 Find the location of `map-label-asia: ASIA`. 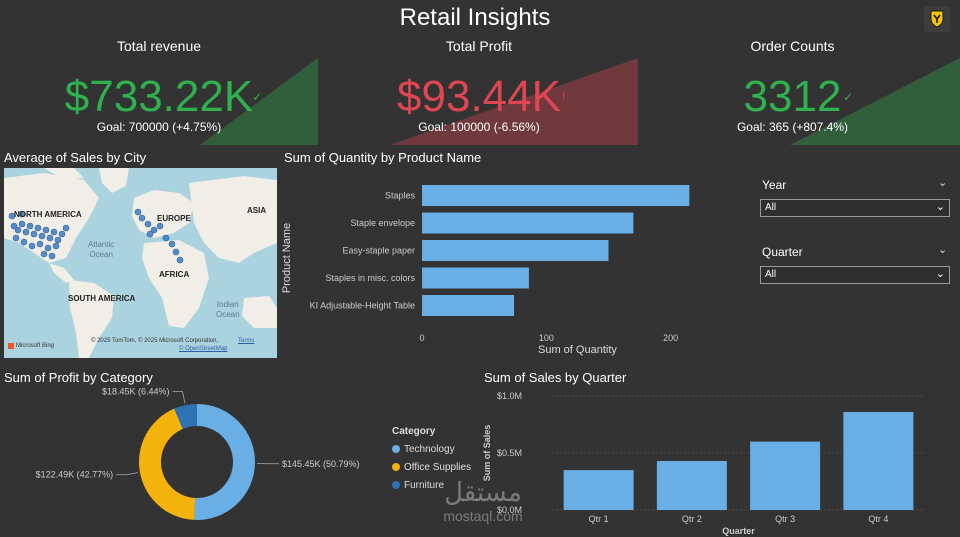

map-label-asia: ASIA is located at coordinates (257, 210).